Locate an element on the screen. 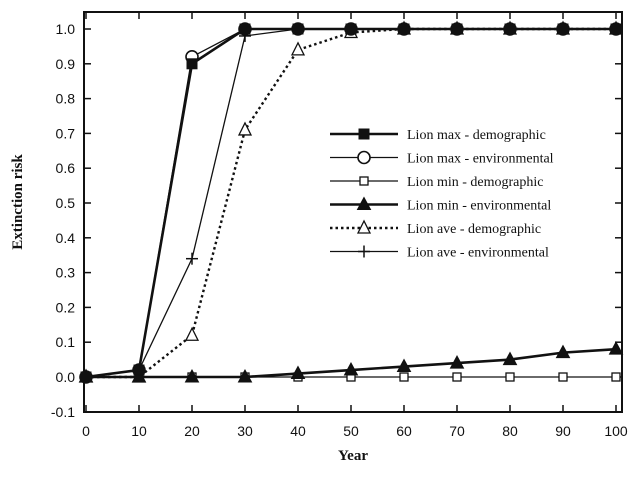  y-tick-label: -0.1 is located at coordinates (63, 412).